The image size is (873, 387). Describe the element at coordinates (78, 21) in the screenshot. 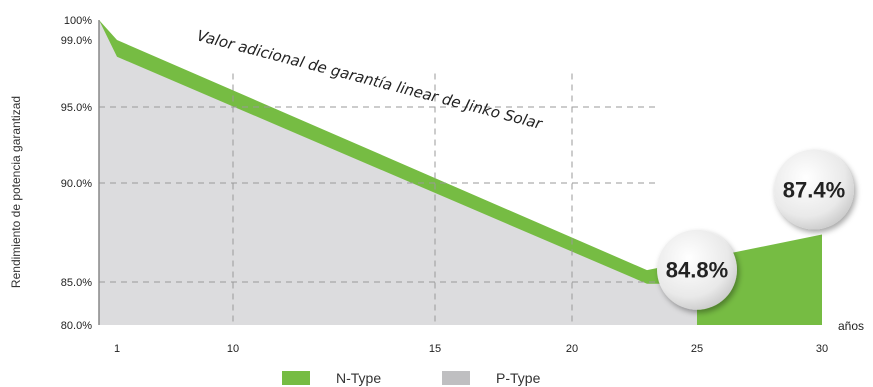

I see `y-tick-label: 100%` at that location.